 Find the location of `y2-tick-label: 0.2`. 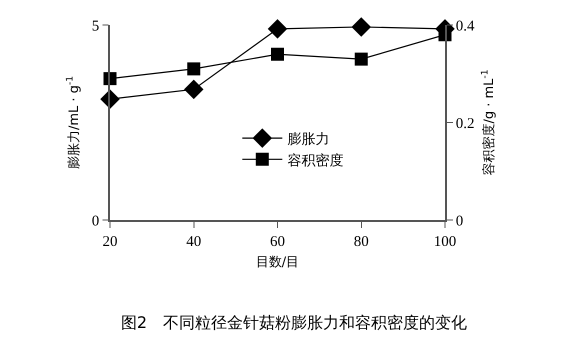

y2-tick-label: 0.2 is located at coordinates (465, 124).